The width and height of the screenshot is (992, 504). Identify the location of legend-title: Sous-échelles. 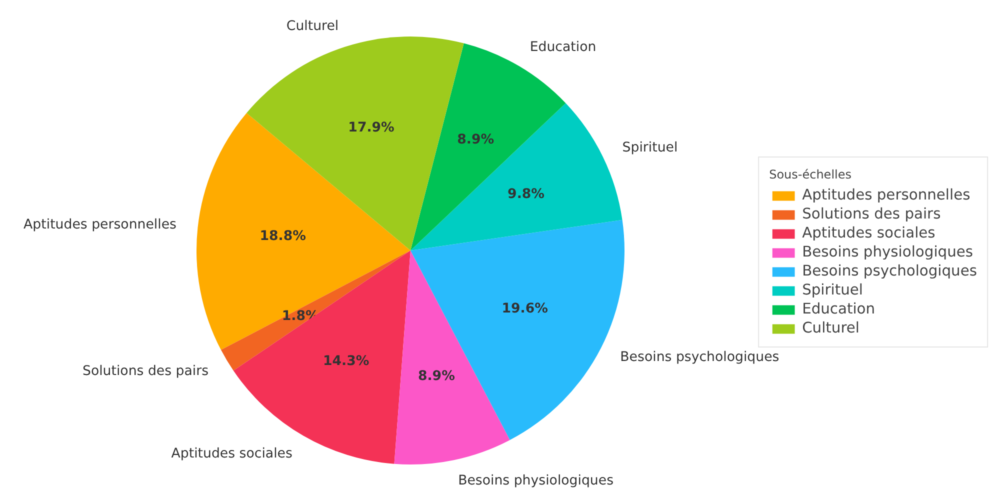
(810, 175).